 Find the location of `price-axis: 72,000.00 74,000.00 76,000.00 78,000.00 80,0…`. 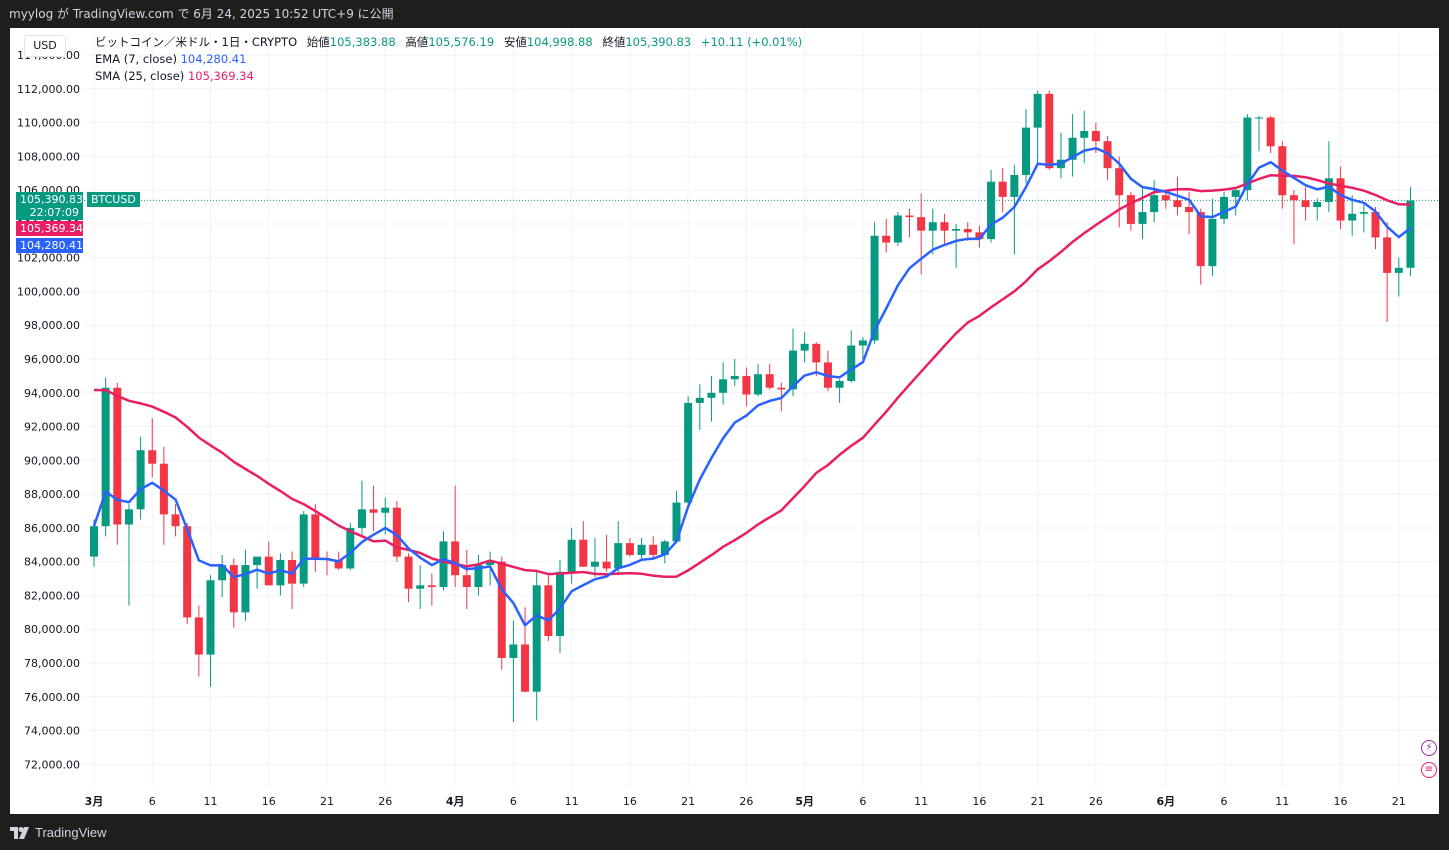

price-axis: 72,000.00 74,000.00 76,000.00 78,000.00 80,0… is located at coordinates (48, 410).